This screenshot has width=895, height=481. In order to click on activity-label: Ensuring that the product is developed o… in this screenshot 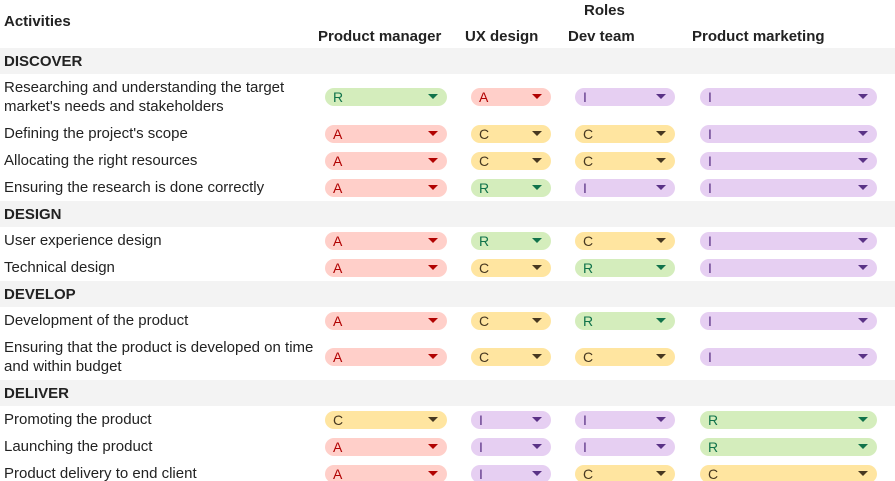, I will do `click(159, 357)`.